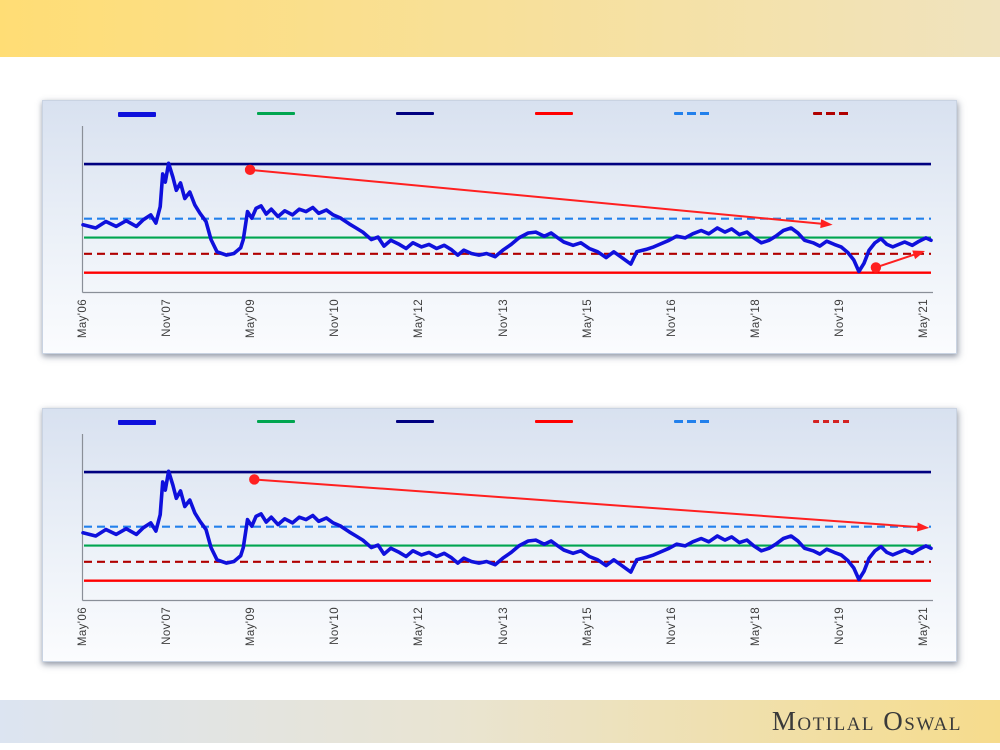 The width and height of the screenshot is (1000, 750). What do you see at coordinates (866, 721) in the screenshot?
I see `brand-logo: Motilal Oswal` at bounding box center [866, 721].